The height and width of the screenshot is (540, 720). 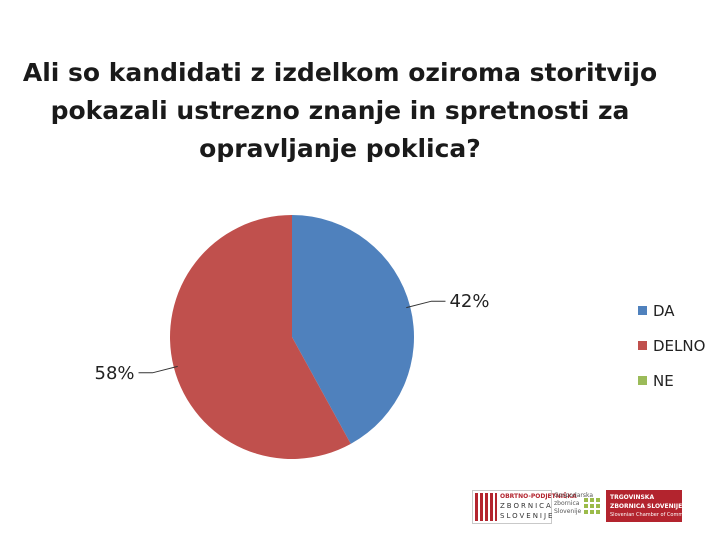 I want to click on legend-item-delno: DELNO, so click(x=671, y=345).